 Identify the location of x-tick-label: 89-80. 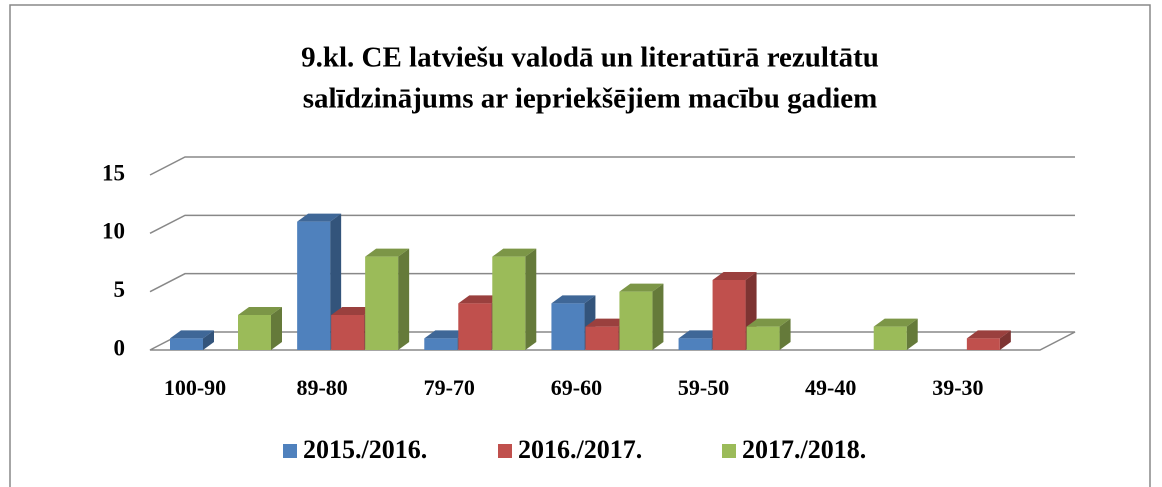
(321, 387).